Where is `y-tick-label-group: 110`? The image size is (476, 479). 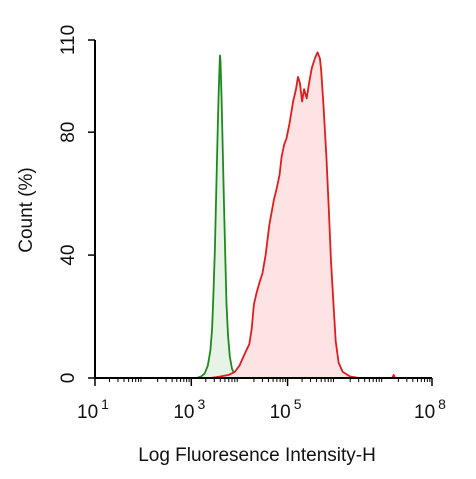 y-tick-label-group: 110 is located at coordinates (68, 40).